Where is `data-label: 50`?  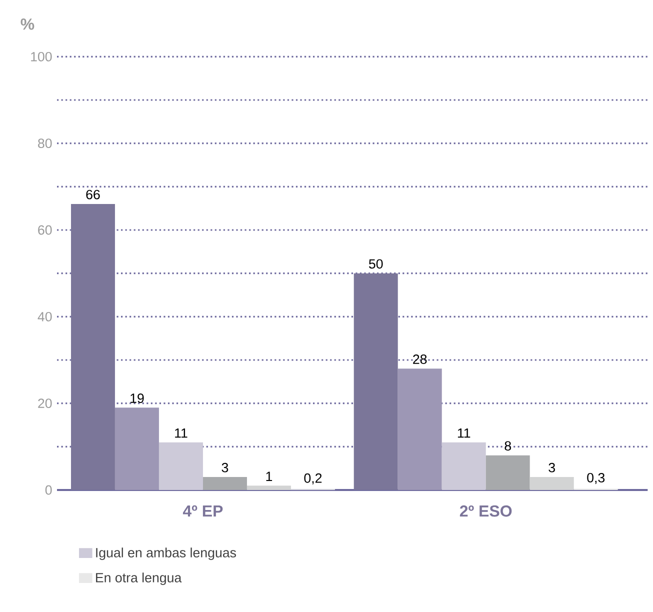
data-label: 50 is located at coordinates (375, 264).